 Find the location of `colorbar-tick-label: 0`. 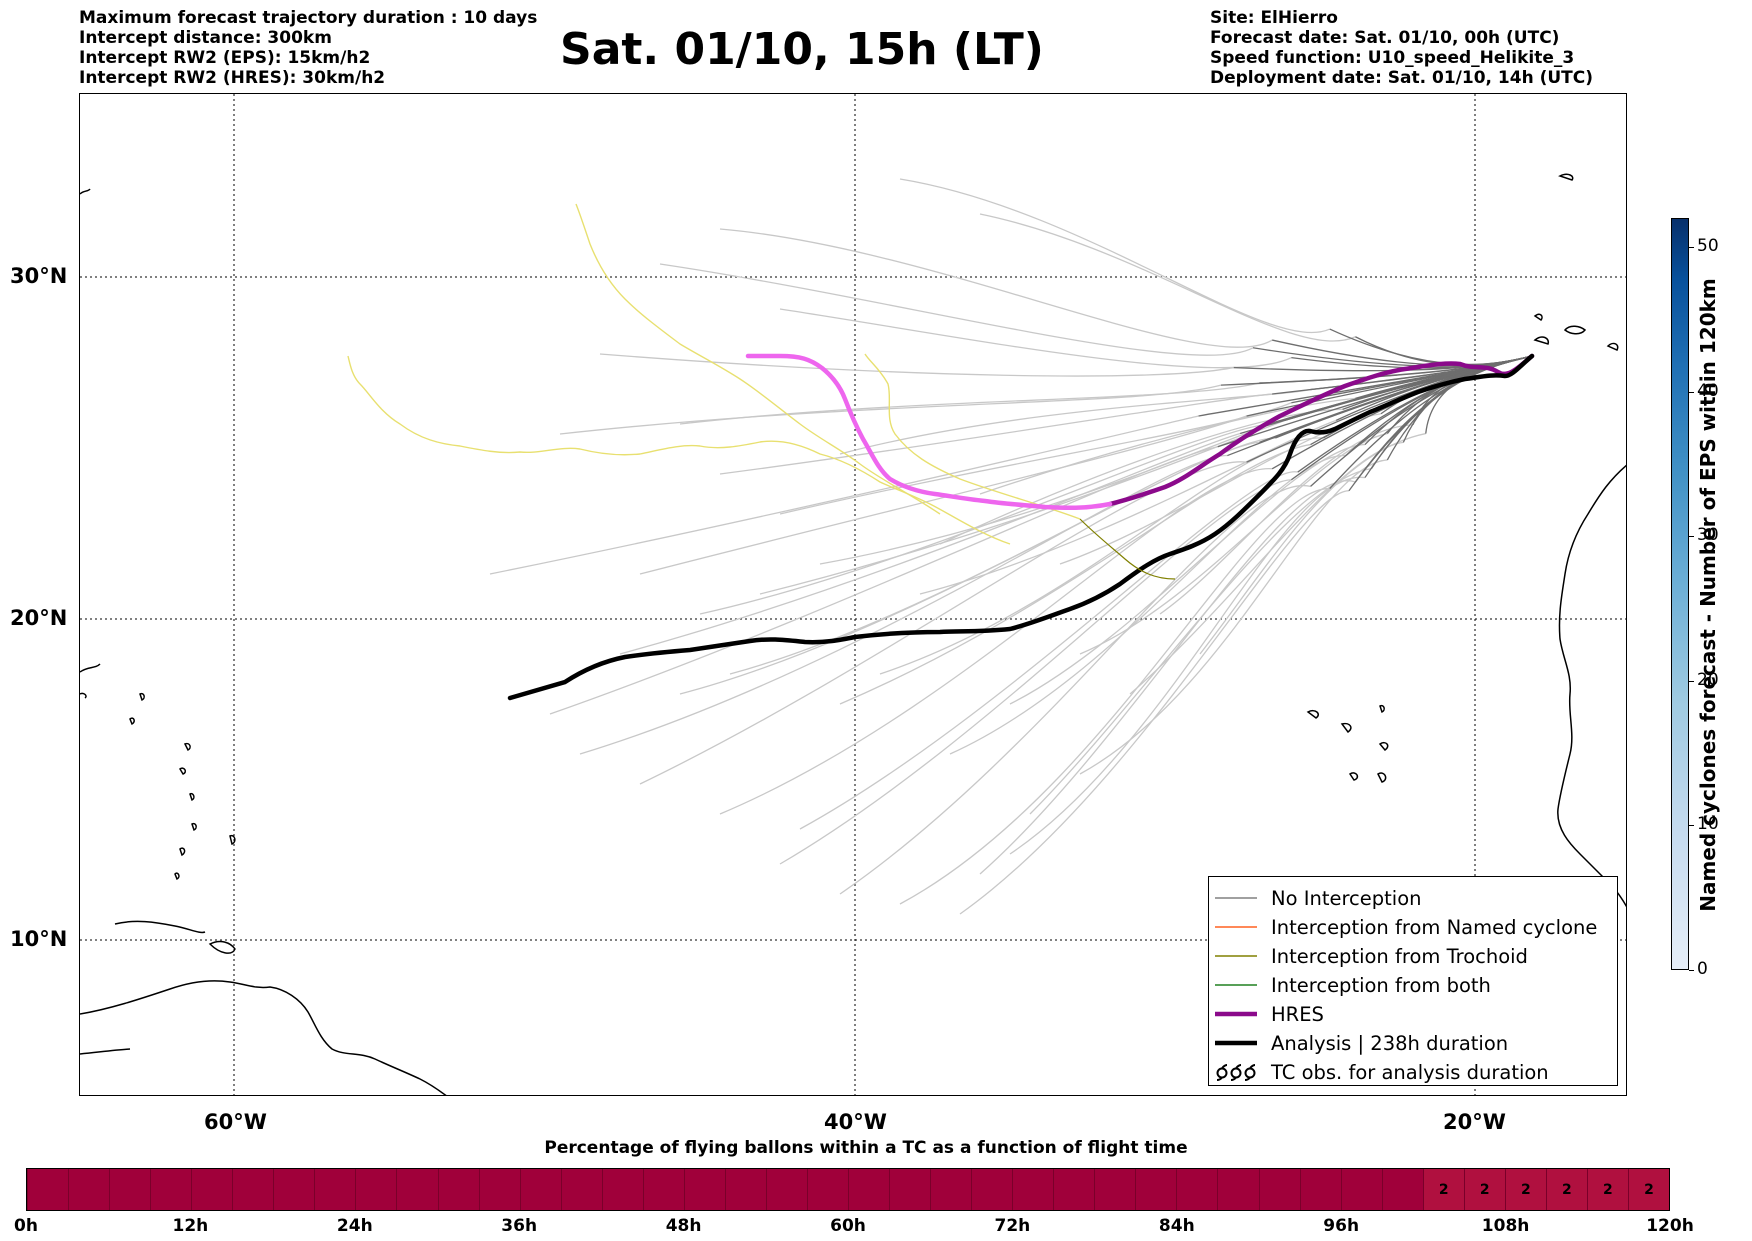

colorbar-tick-label: 0 is located at coordinates (1702, 969).